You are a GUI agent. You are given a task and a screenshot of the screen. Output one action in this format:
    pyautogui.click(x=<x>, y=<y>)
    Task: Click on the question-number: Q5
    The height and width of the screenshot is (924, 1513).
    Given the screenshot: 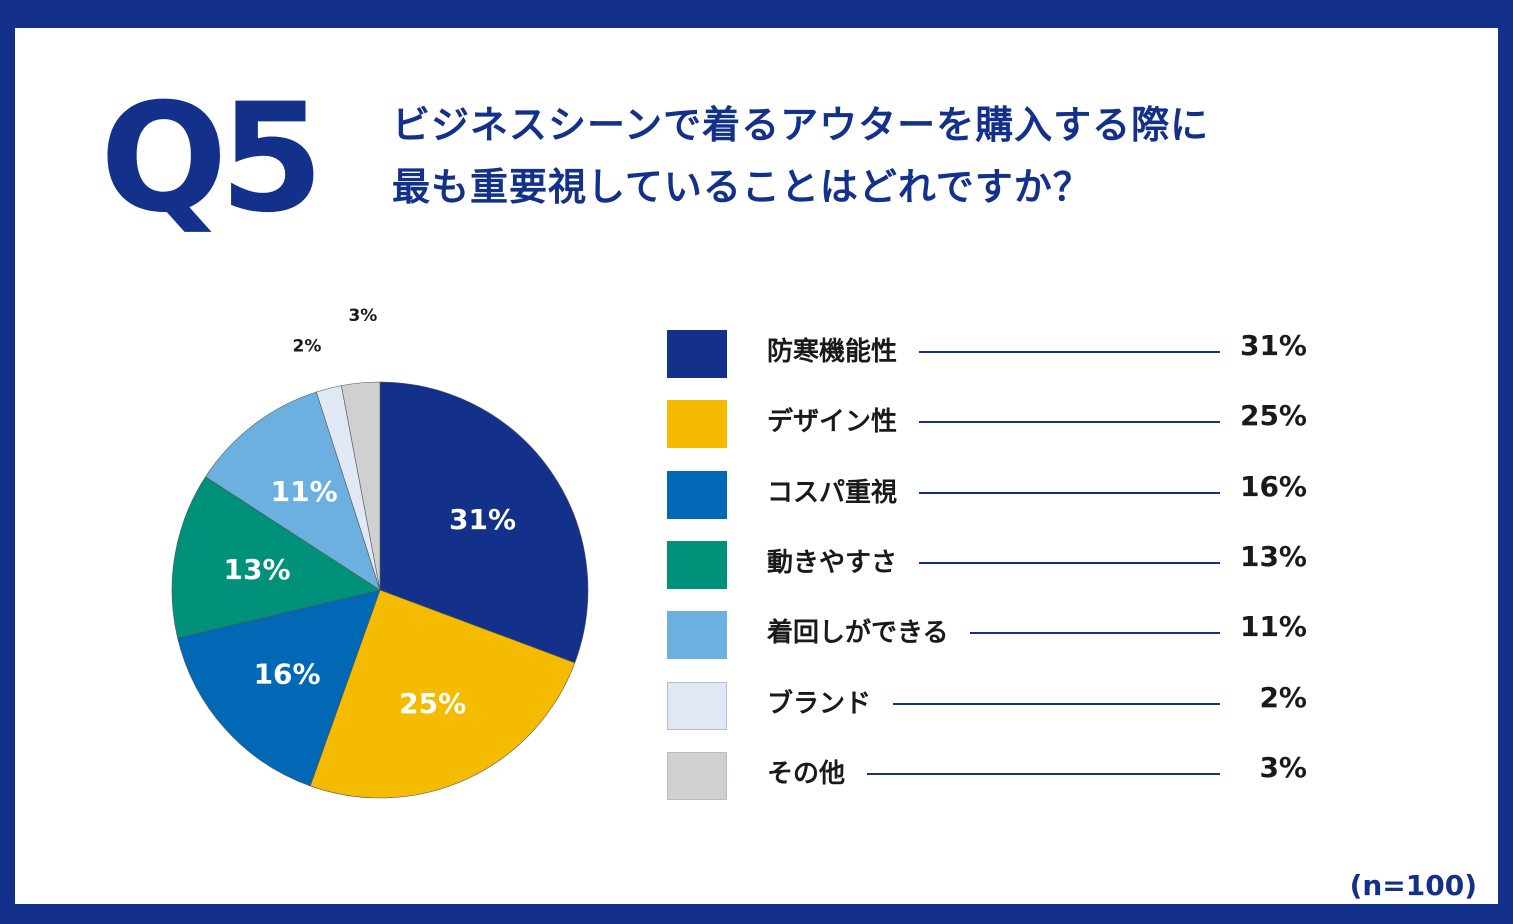 What is the action you would take?
    pyautogui.click(x=212, y=159)
    